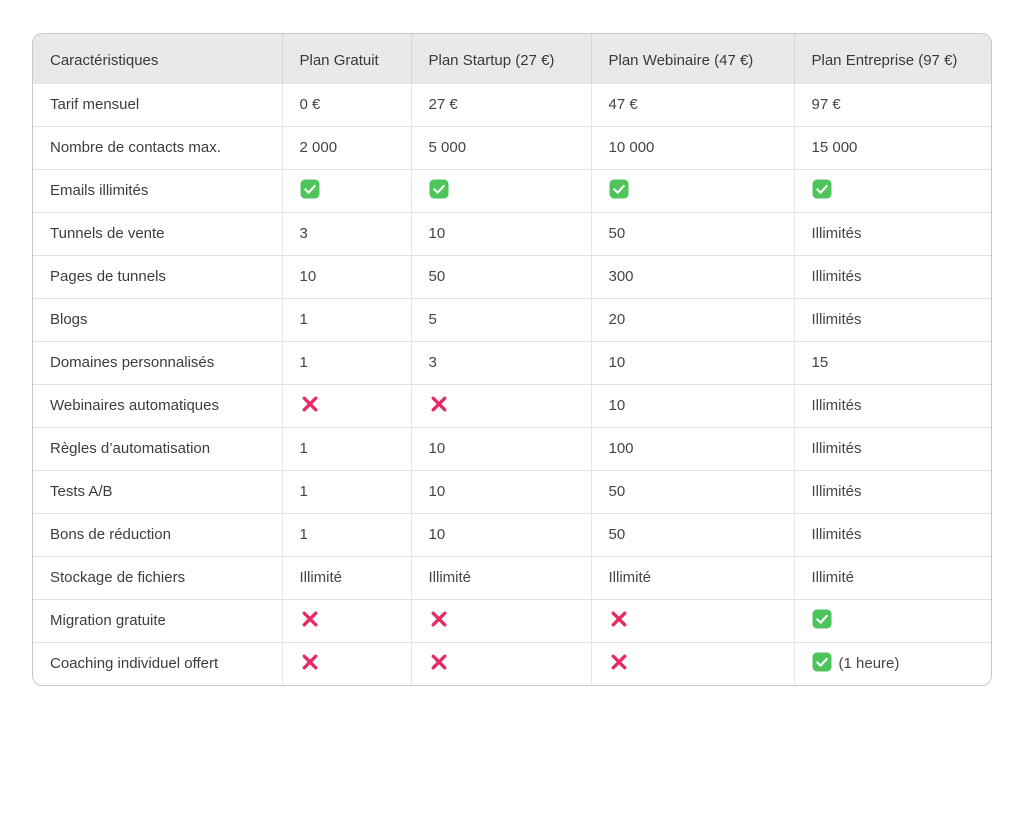 The width and height of the screenshot is (1024, 832). Describe the element at coordinates (443, 104) in the screenshot. I see `cell-value: 27 €` at that location.